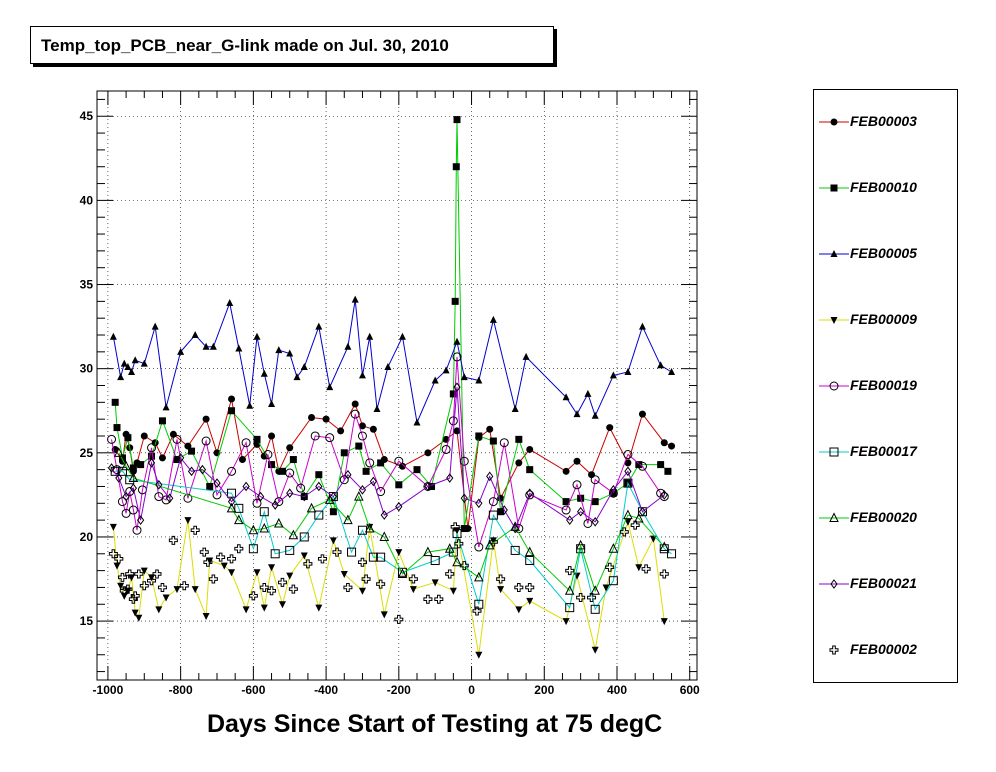 The image size is (996, 772). Describe the element at coordinates (326, 690) in the screenshot. I see `x-tick-label: -400` at that location.